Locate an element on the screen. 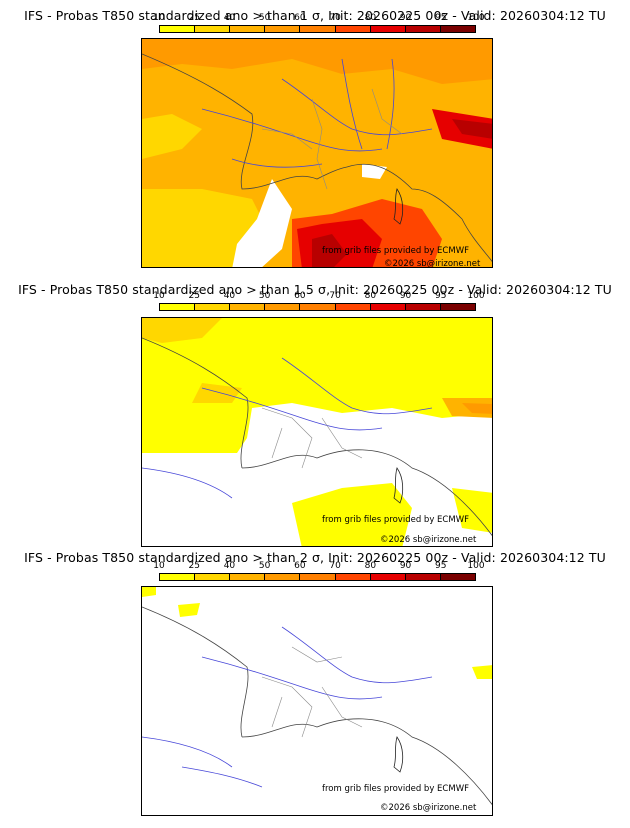  no-signal-area is located at coordinates (374, 171).